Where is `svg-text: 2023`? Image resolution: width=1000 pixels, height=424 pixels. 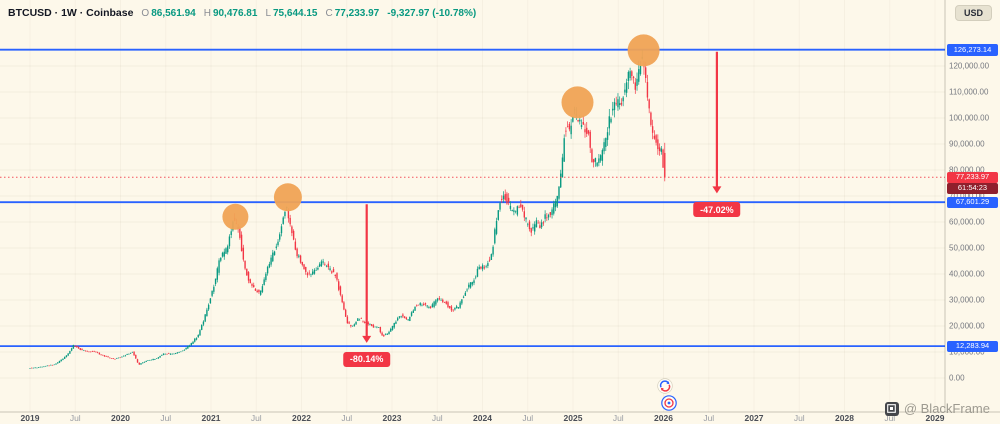
svg-text: 2023 is located at coordinates (392, 418).